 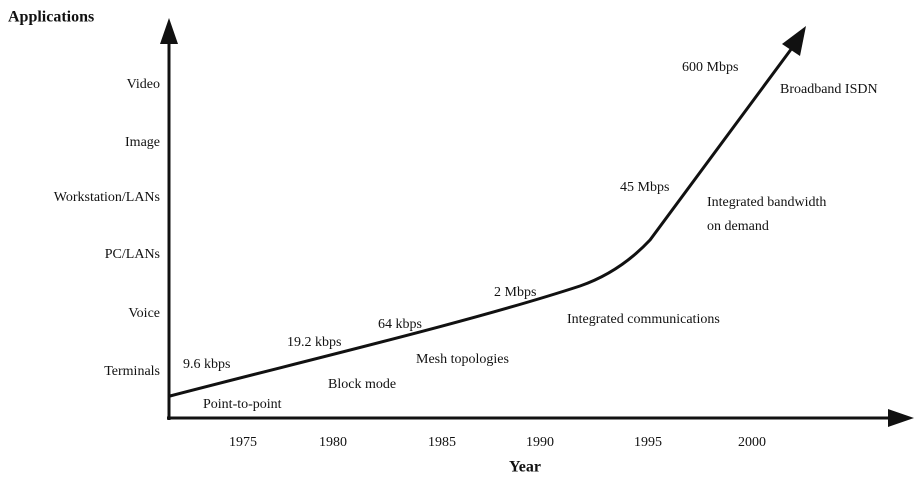 What do you see at coordinates (362, 384) in the screenshot?
I see `description: Block mode` at bounding box center [362, 384].